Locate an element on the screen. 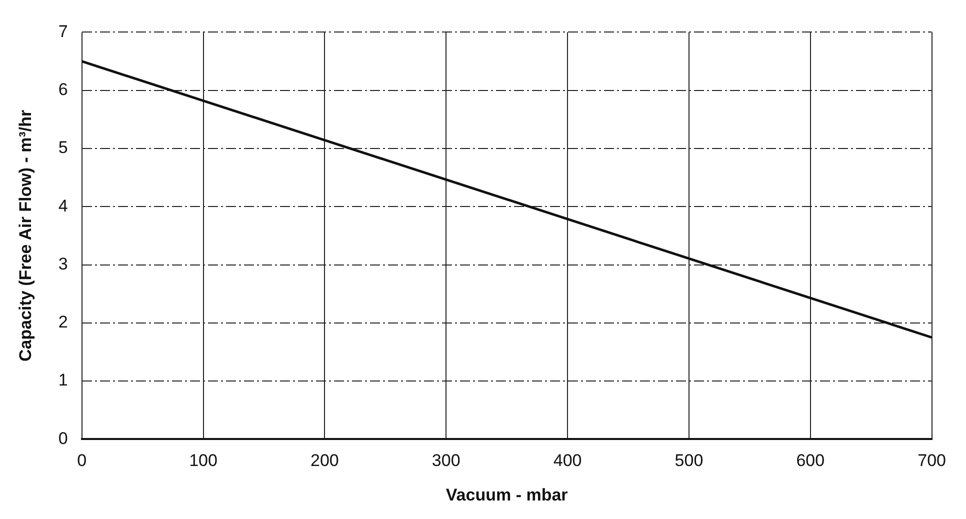 Image resolution: width=966 pixels, height=519 pixels. y-axis-title: Capacity (Free Air Flow) - m³/hr is located at coordinates (25, 236).